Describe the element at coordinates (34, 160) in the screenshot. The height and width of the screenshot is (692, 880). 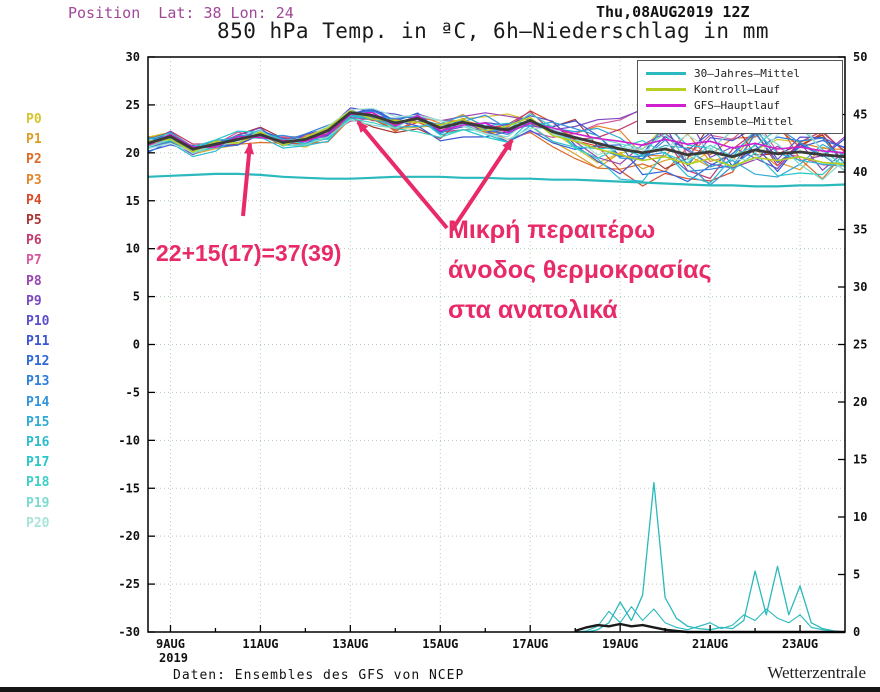
I see `member-label-P2: P2` at that location.